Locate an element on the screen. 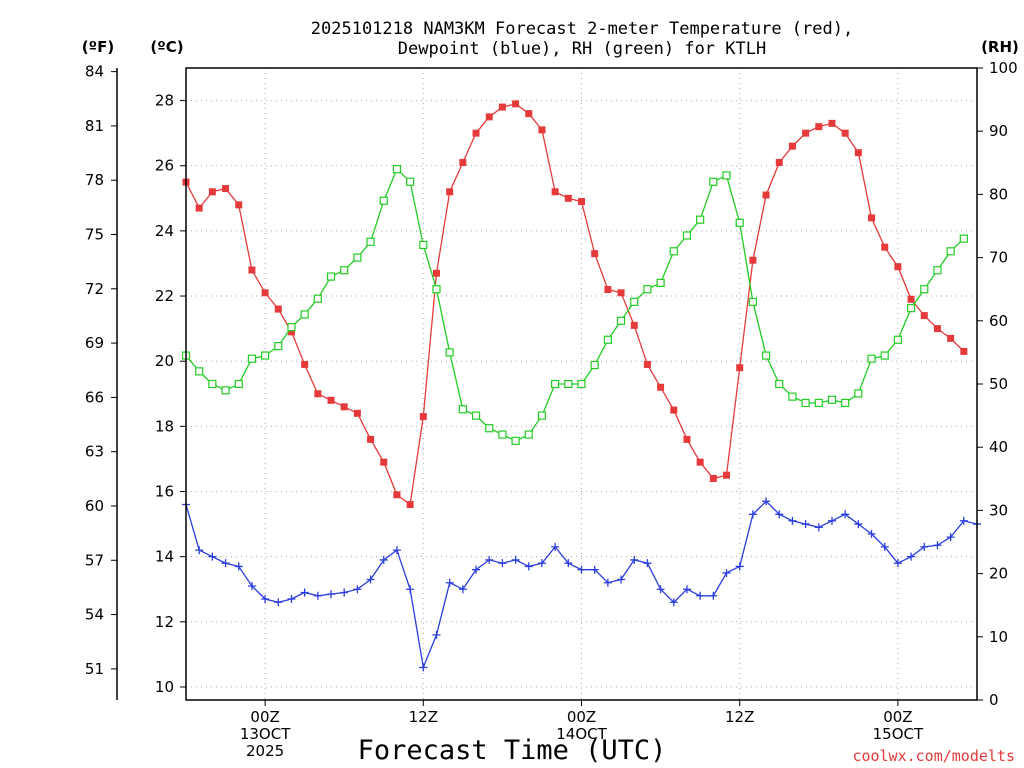 The image size is (1024, 768). celsius-unit-label: (ºC) is located at coordinates (166, 47).